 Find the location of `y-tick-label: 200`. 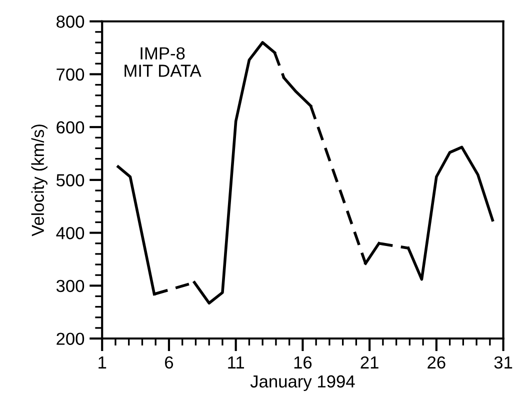

y-tick-label: 200 is located at coordinates (70, 338).